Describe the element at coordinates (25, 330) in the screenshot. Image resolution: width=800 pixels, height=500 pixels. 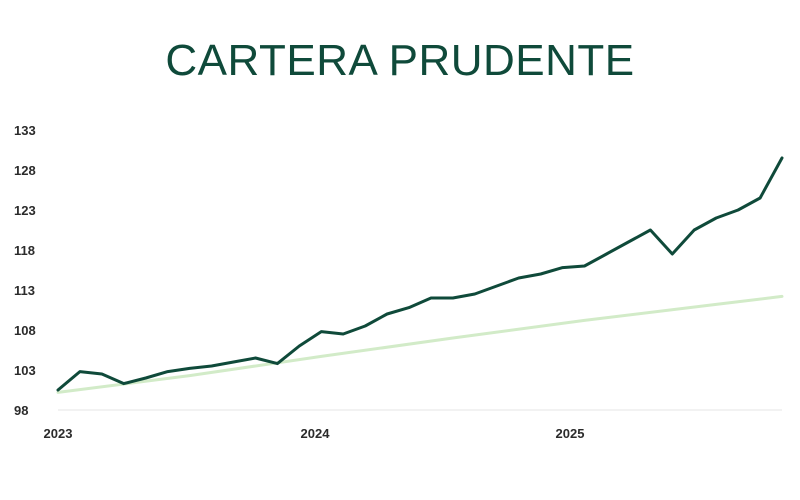
I see `y-tick-label: 108` at that location.